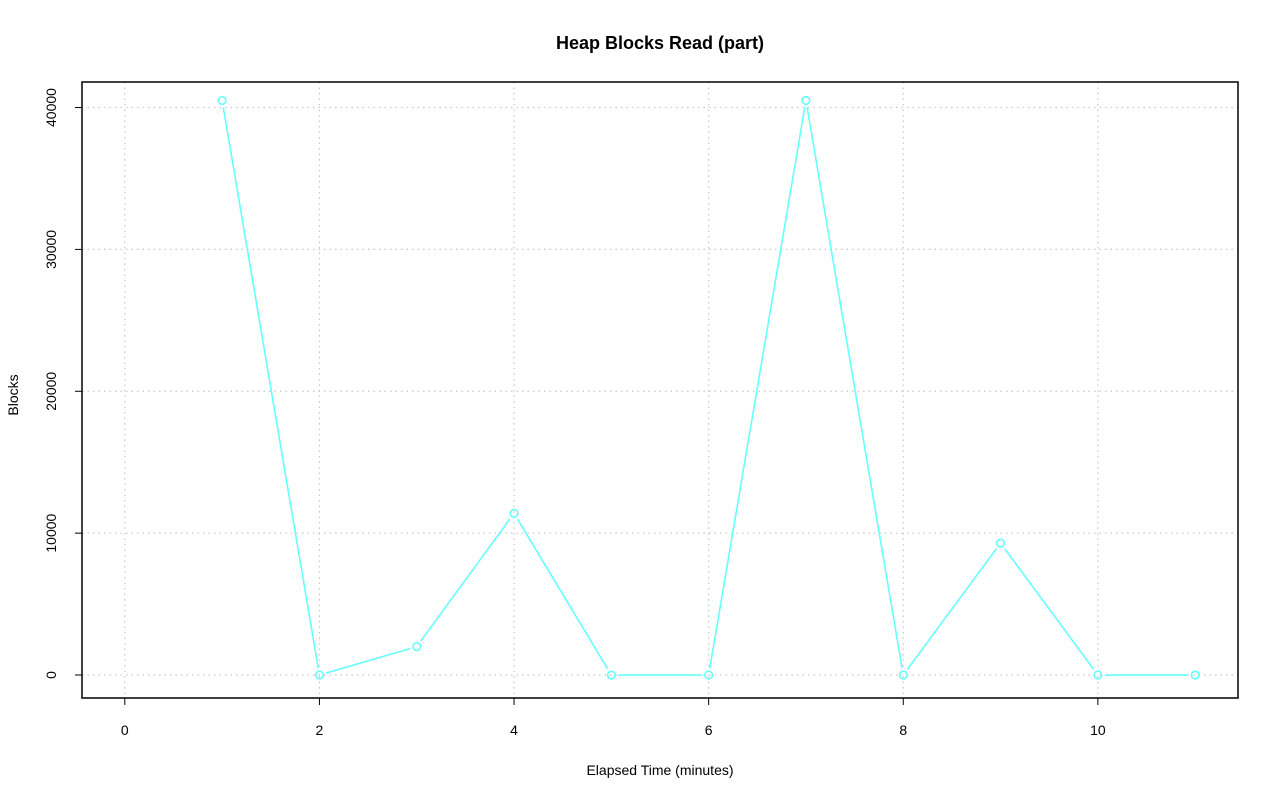  Describe the element at coordinates (51, 391) in the screenshot. I see `y-tick-label: 20000` at that location.